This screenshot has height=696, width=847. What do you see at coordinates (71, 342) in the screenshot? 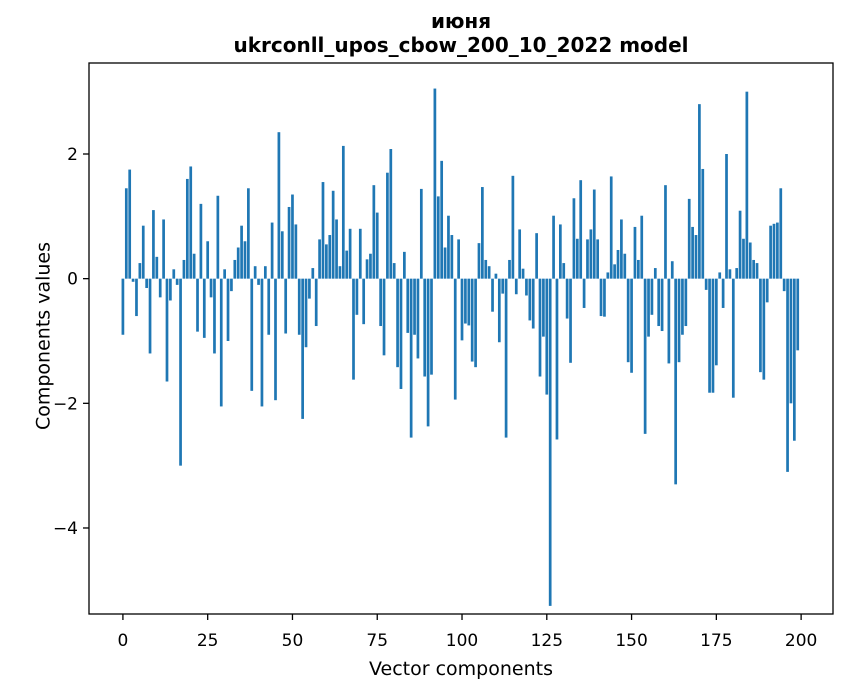
I see `y-axis-ticks: 2 0 −2 −4` at bounding box center [71, 342].